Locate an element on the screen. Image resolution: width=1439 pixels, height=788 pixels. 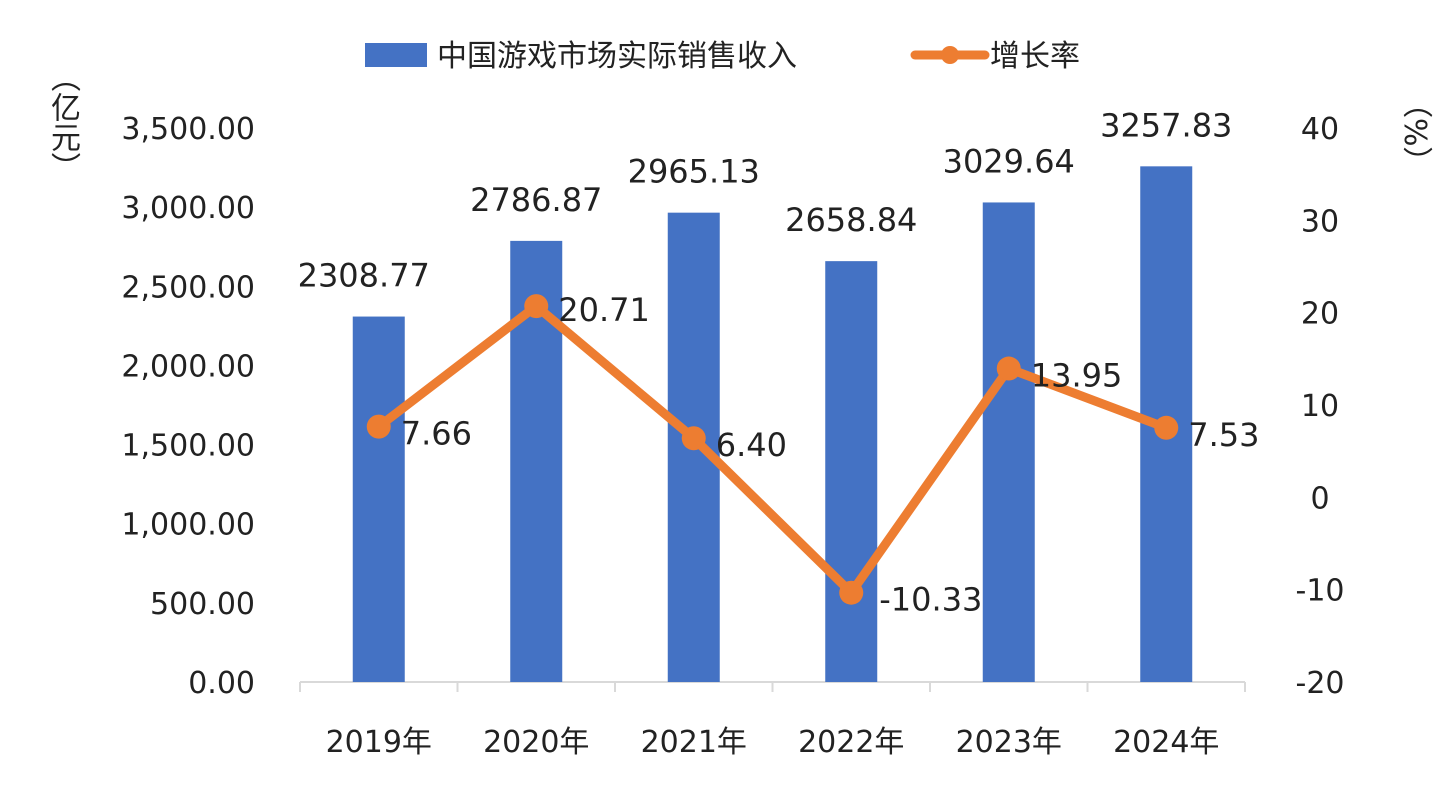
x-tick-label: 2019年 is located at coordinates (379, 742).